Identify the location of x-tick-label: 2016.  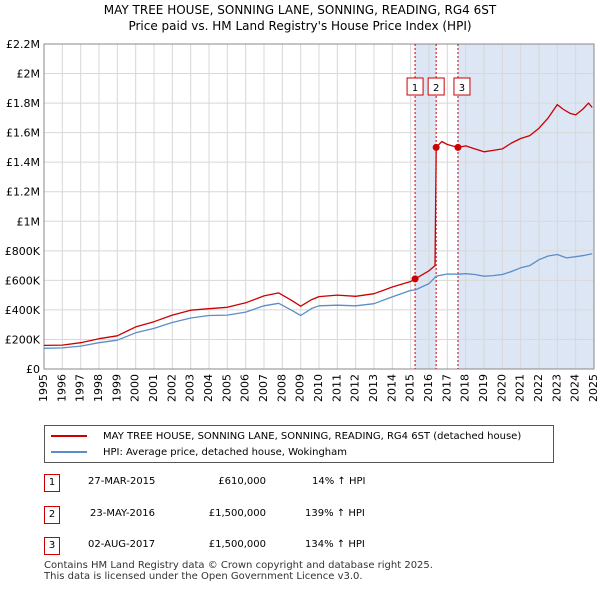
(428, 388).